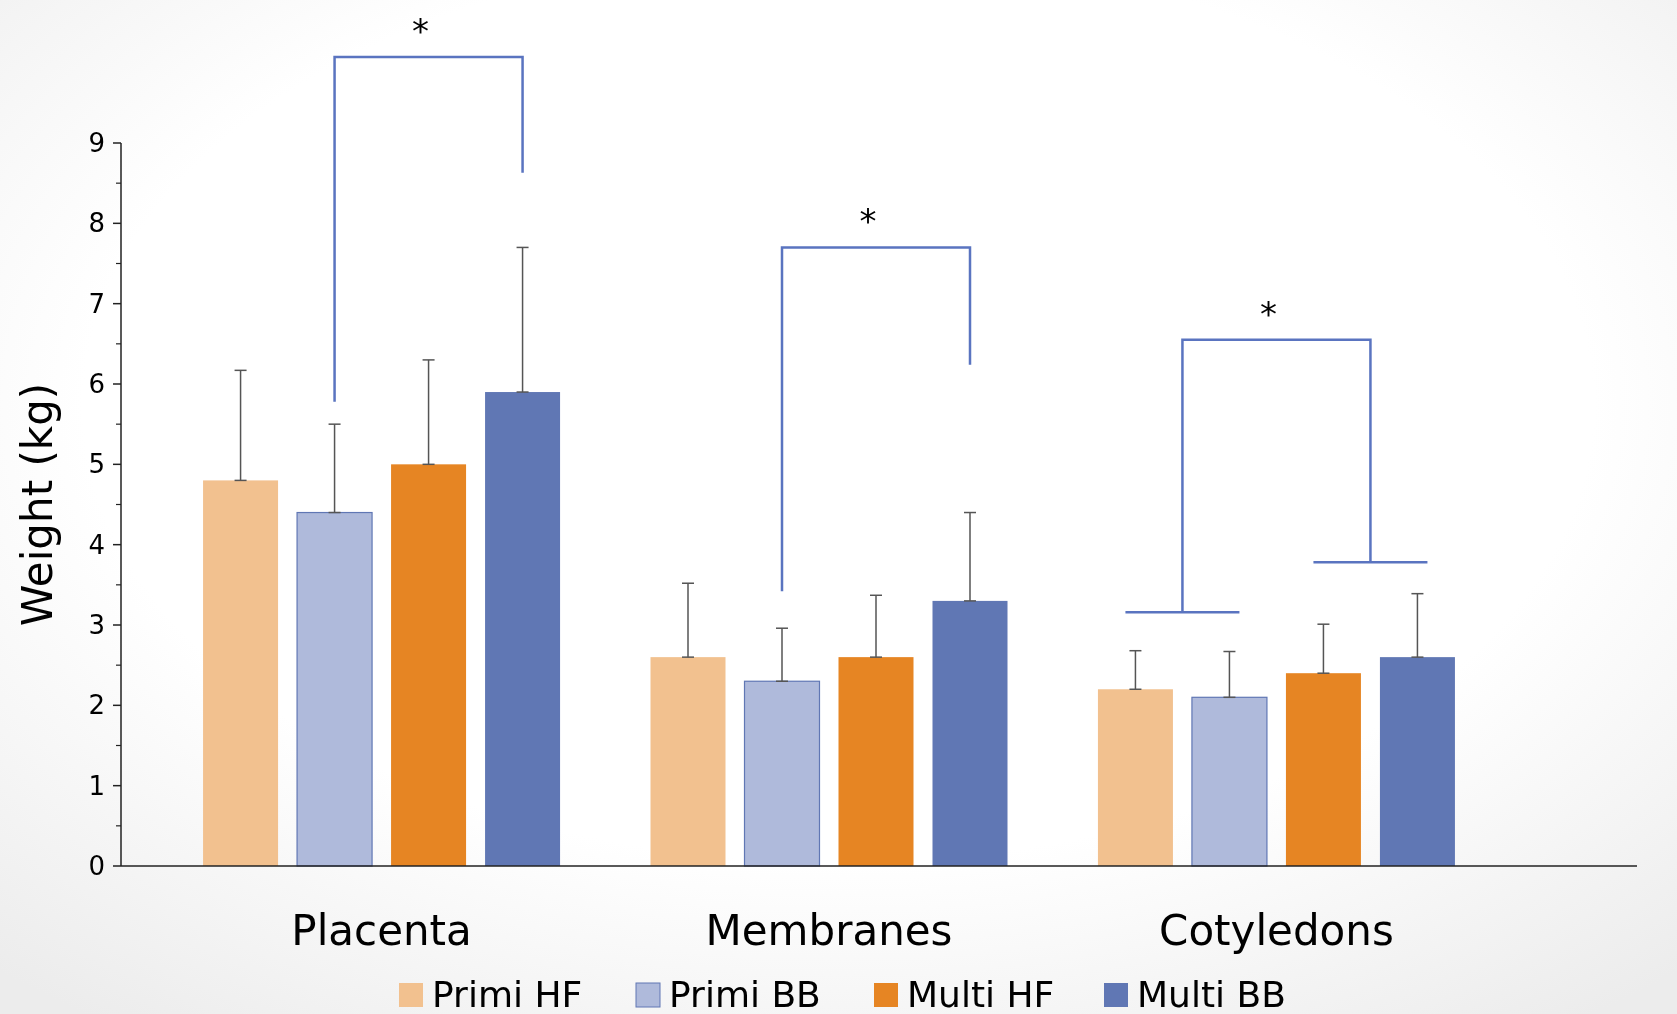 Image resolution: width=1677 pixels, height=1014 pixels. I want to click on y-tick-label: 3, so click(96, 625).